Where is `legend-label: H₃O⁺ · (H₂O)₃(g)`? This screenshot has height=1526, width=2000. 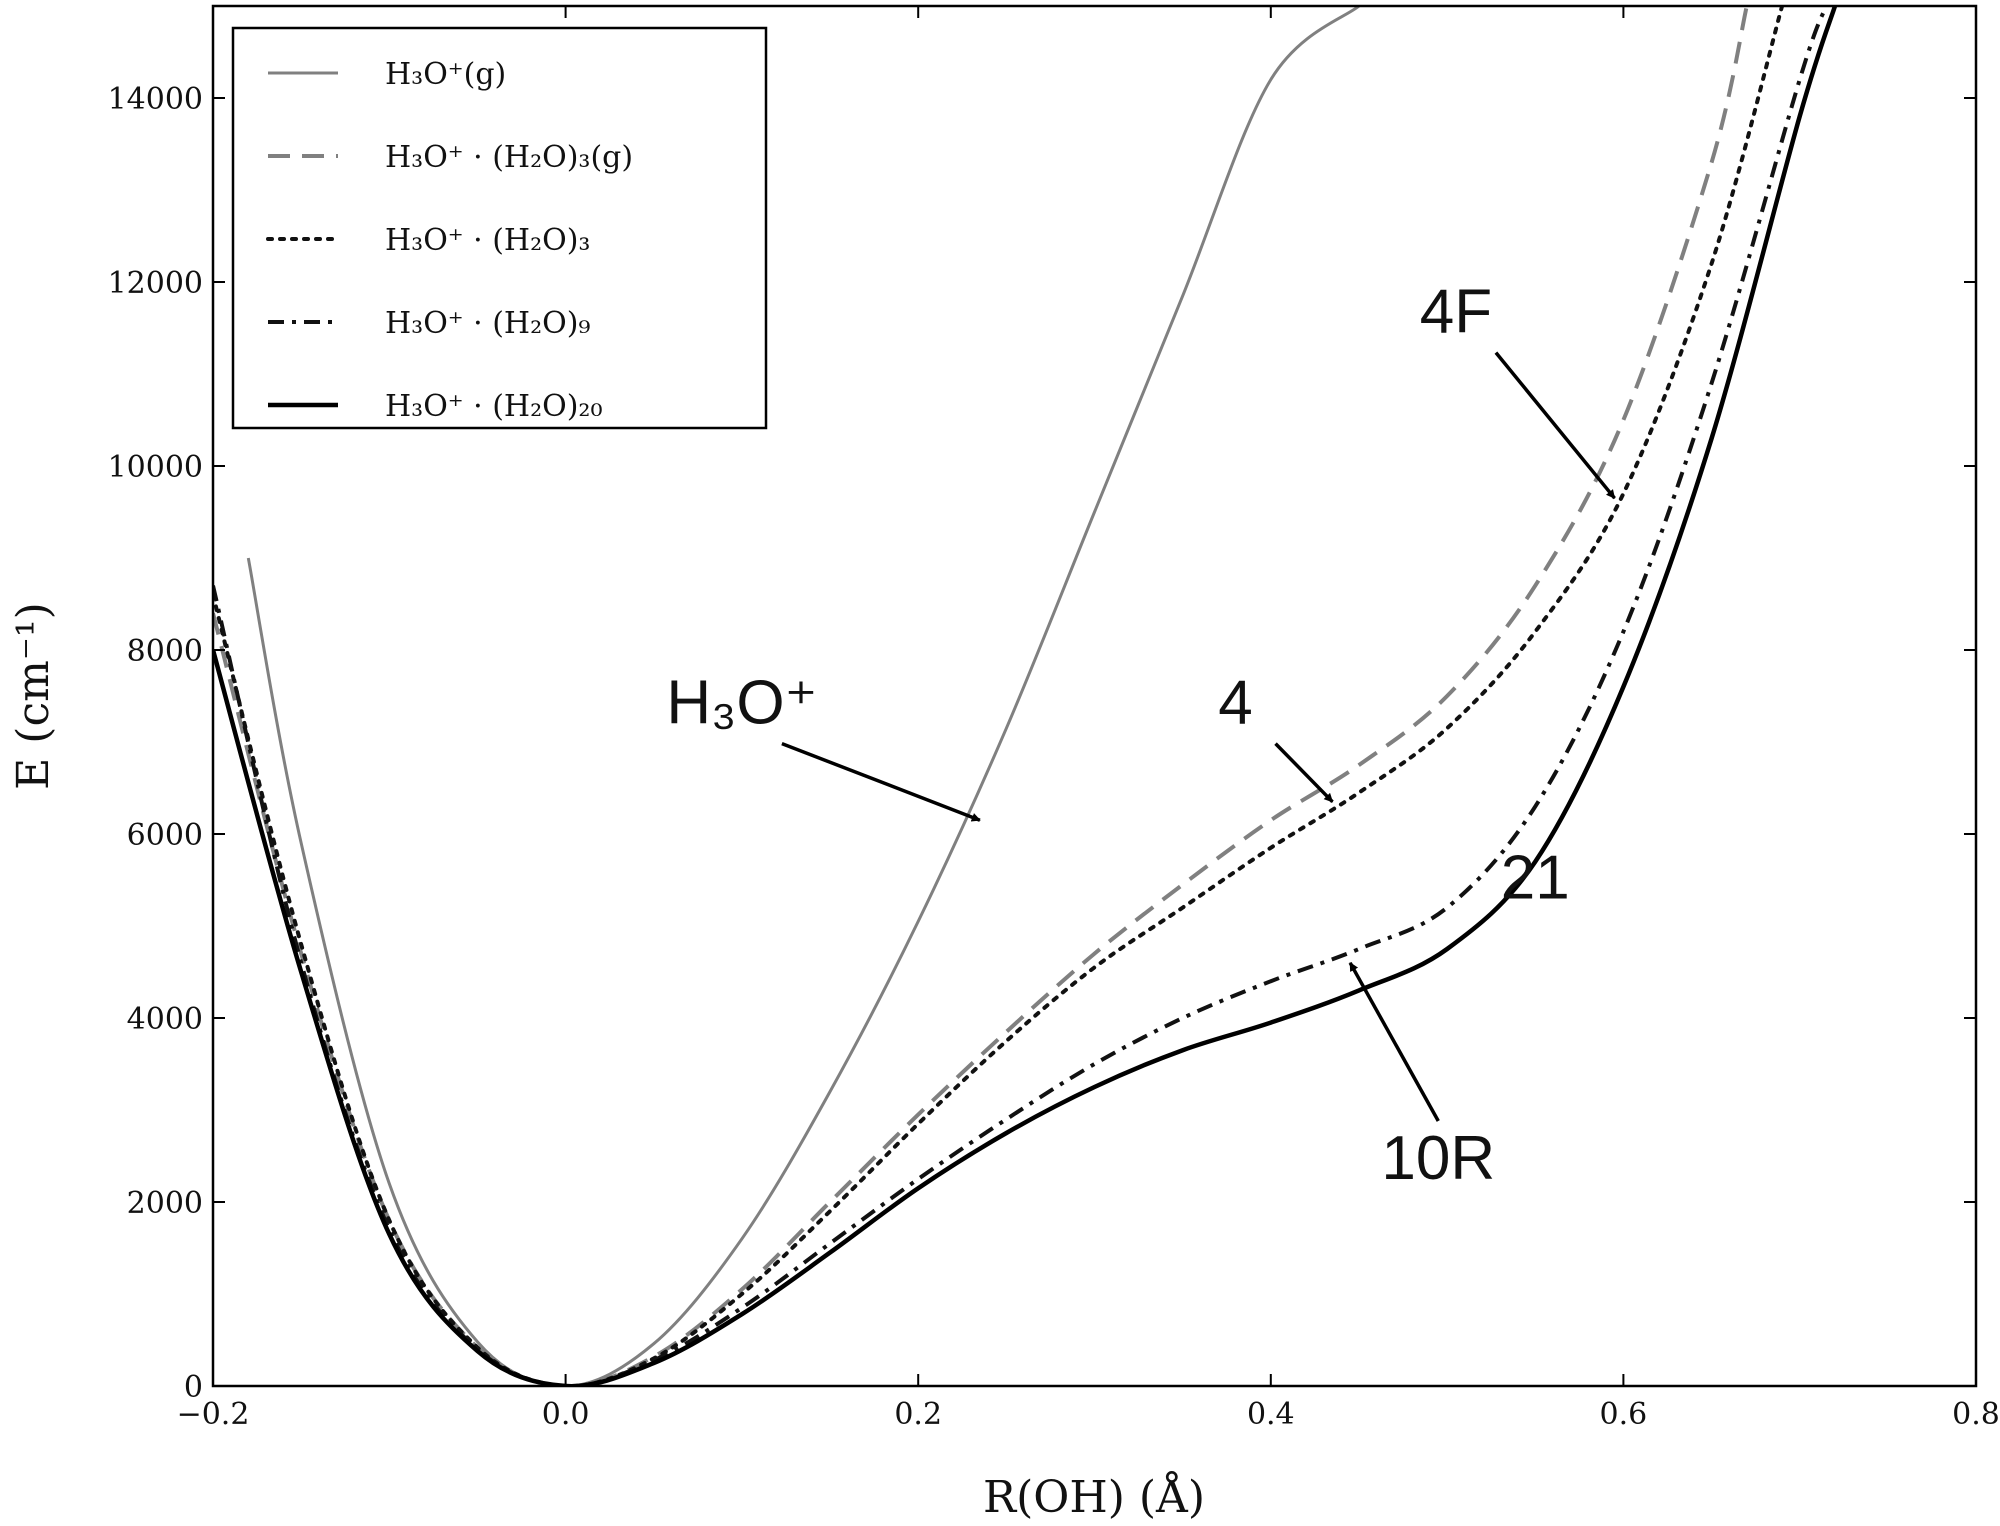
legend-label: H₃O⁺ · (H₂O)₃(g) is located at coordinates (509, 157).